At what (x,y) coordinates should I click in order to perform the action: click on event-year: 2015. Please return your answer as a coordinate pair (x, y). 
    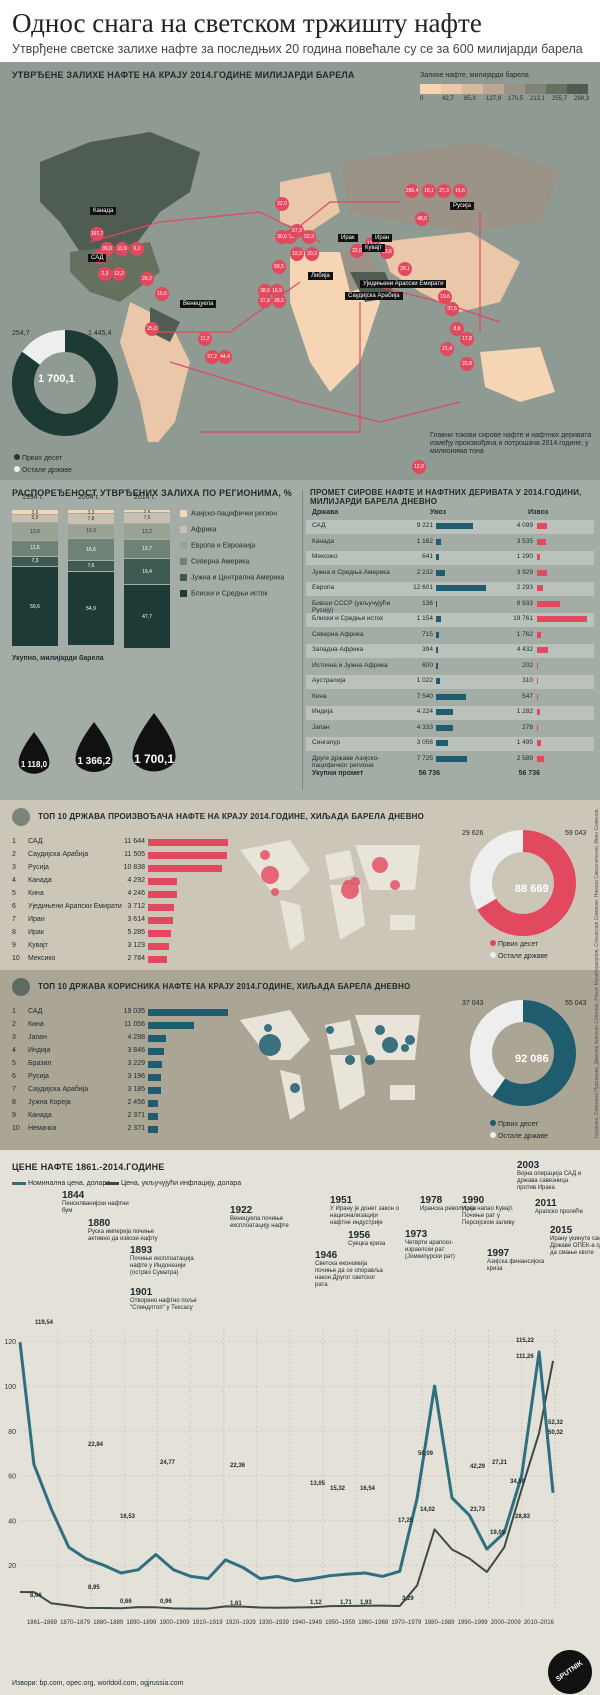
    Looking at the image, I should click on (561, 1230).